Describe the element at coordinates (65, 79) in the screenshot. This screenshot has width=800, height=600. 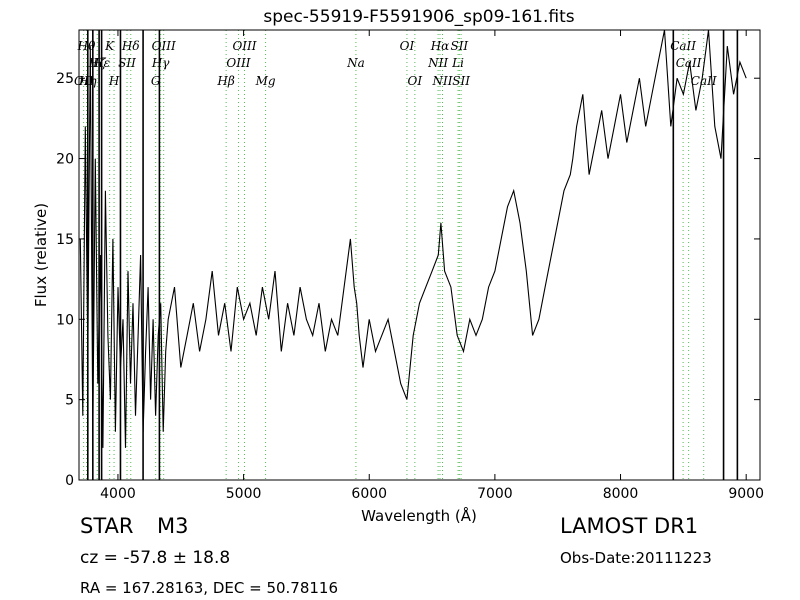
I see `y-tick-label: 25` at that location.